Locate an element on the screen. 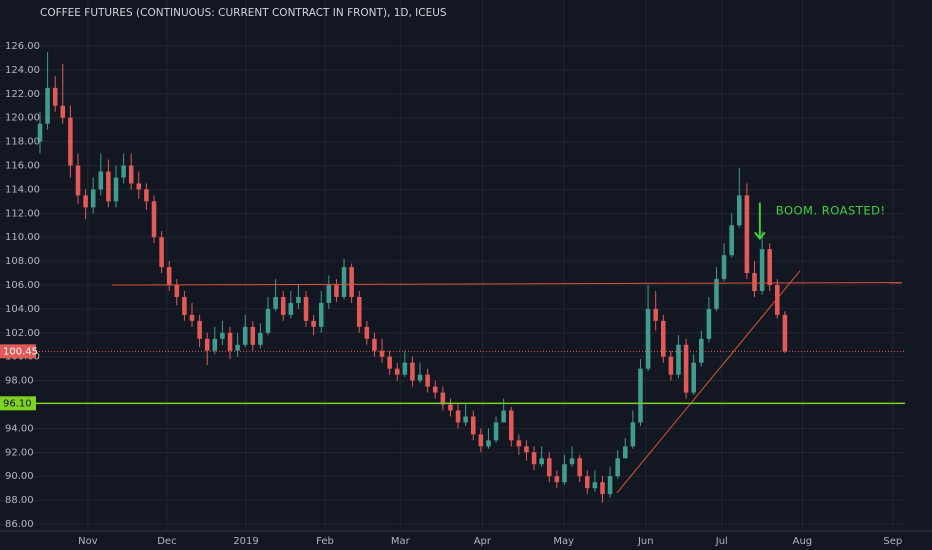 The image size is (932, 550). y-tick-label: 92.00 is located at coordinates (19, 452).